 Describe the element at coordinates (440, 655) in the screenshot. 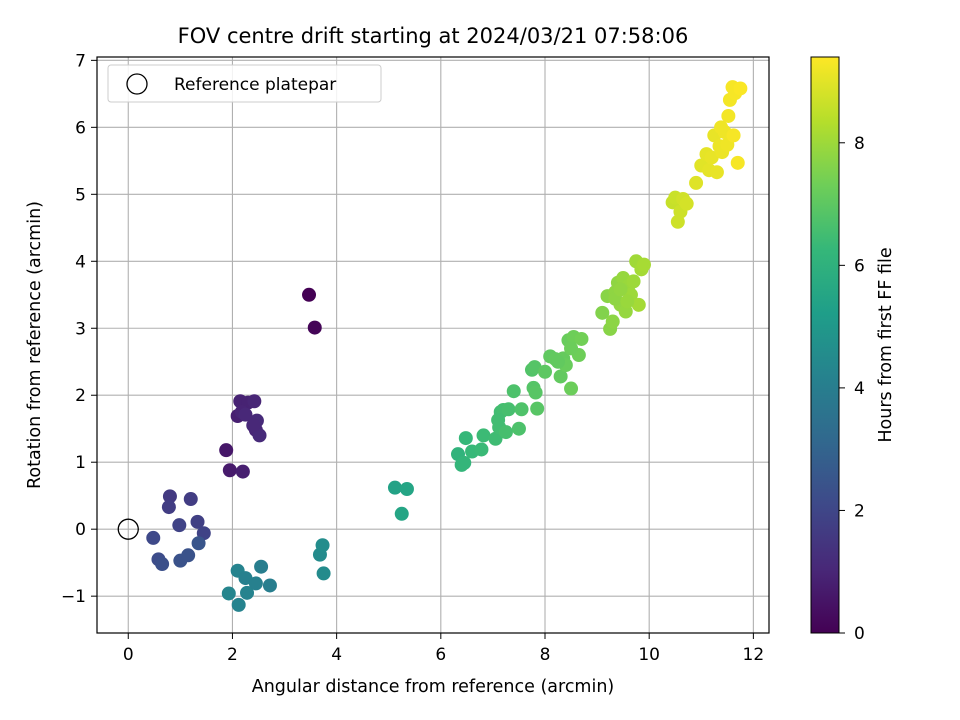

I see `x-tick-label: 6` at that location.